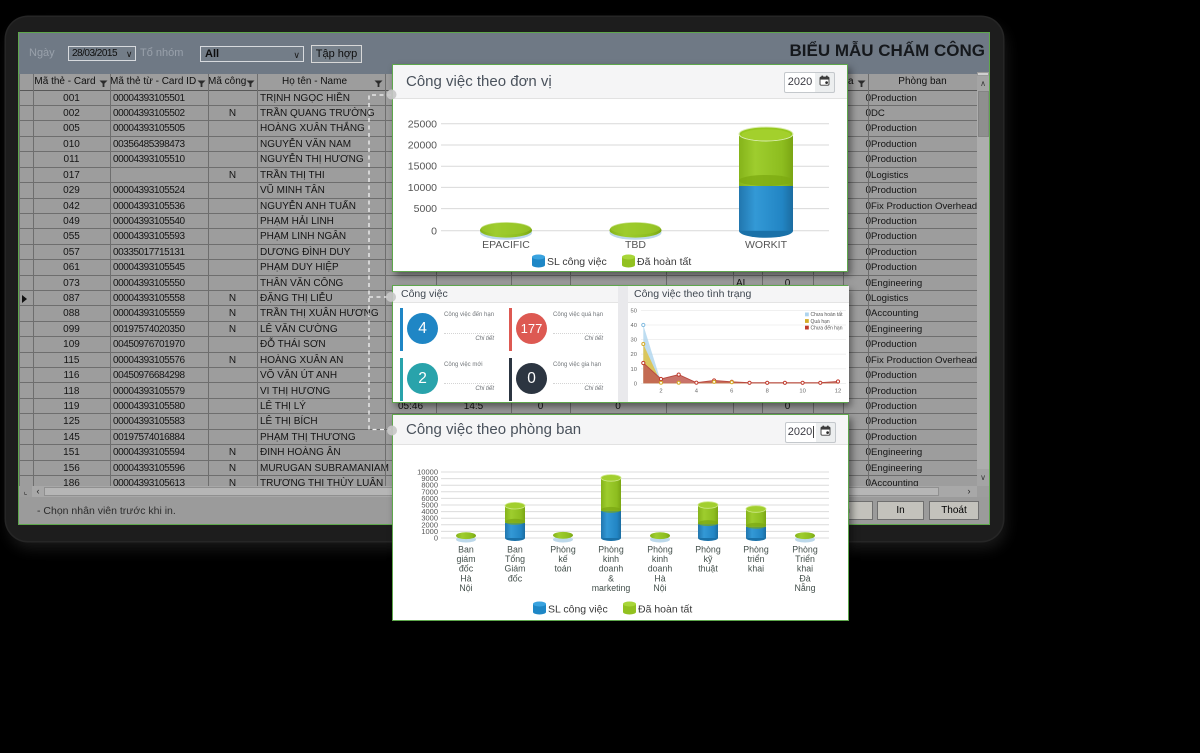  I want to click on svg-text: Nẵng, so click(804, 588).